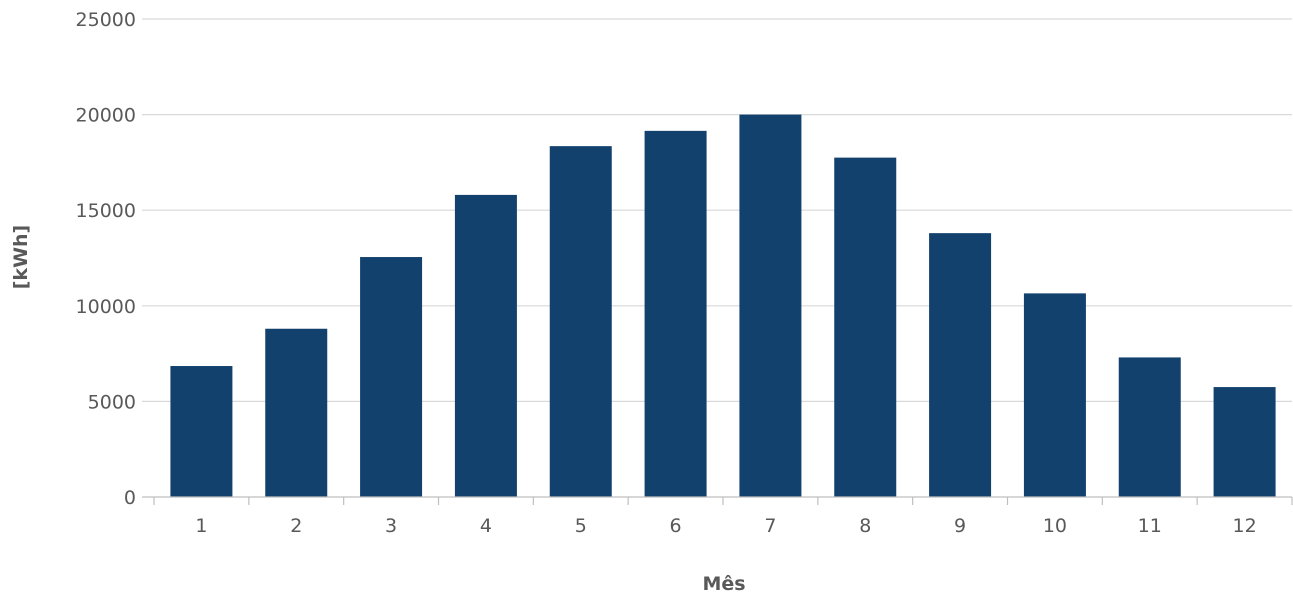  Describe the element at coordinates (296, 526) in the screenshot. I see `x-tick-label: 2` at that location.